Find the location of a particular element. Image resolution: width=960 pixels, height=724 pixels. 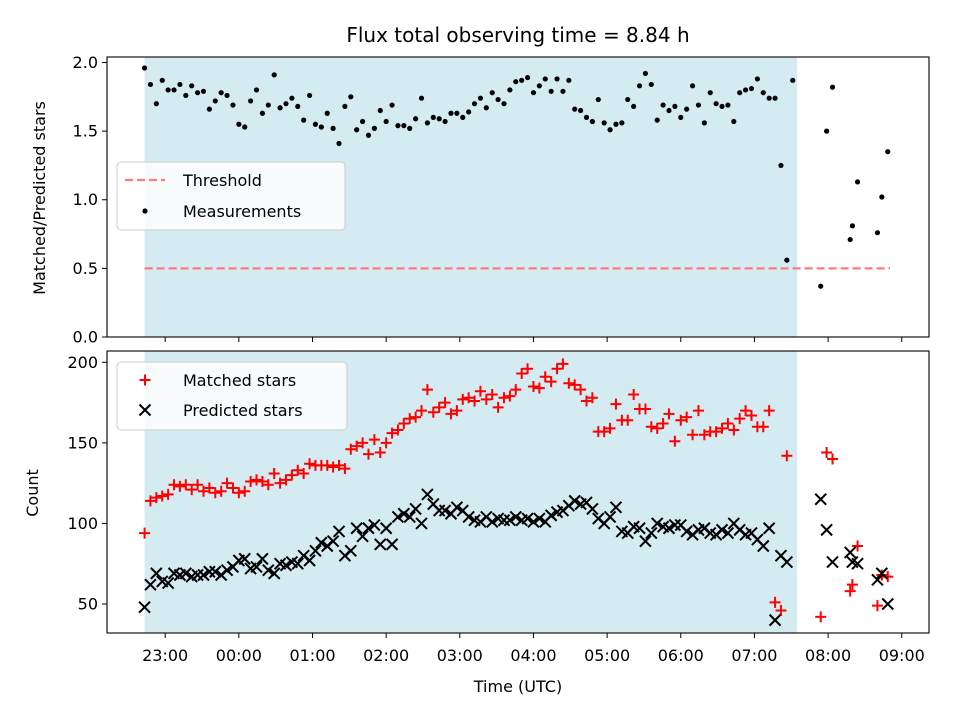

x-tick-label: 01:00 is located at coordinates (312, 655).